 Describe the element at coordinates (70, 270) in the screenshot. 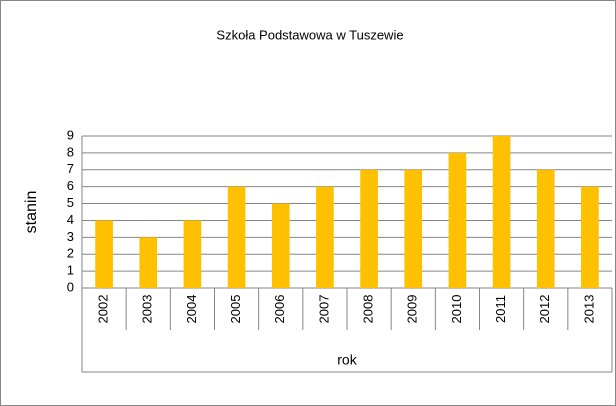

I see `y-tick-label: 1` at that location.